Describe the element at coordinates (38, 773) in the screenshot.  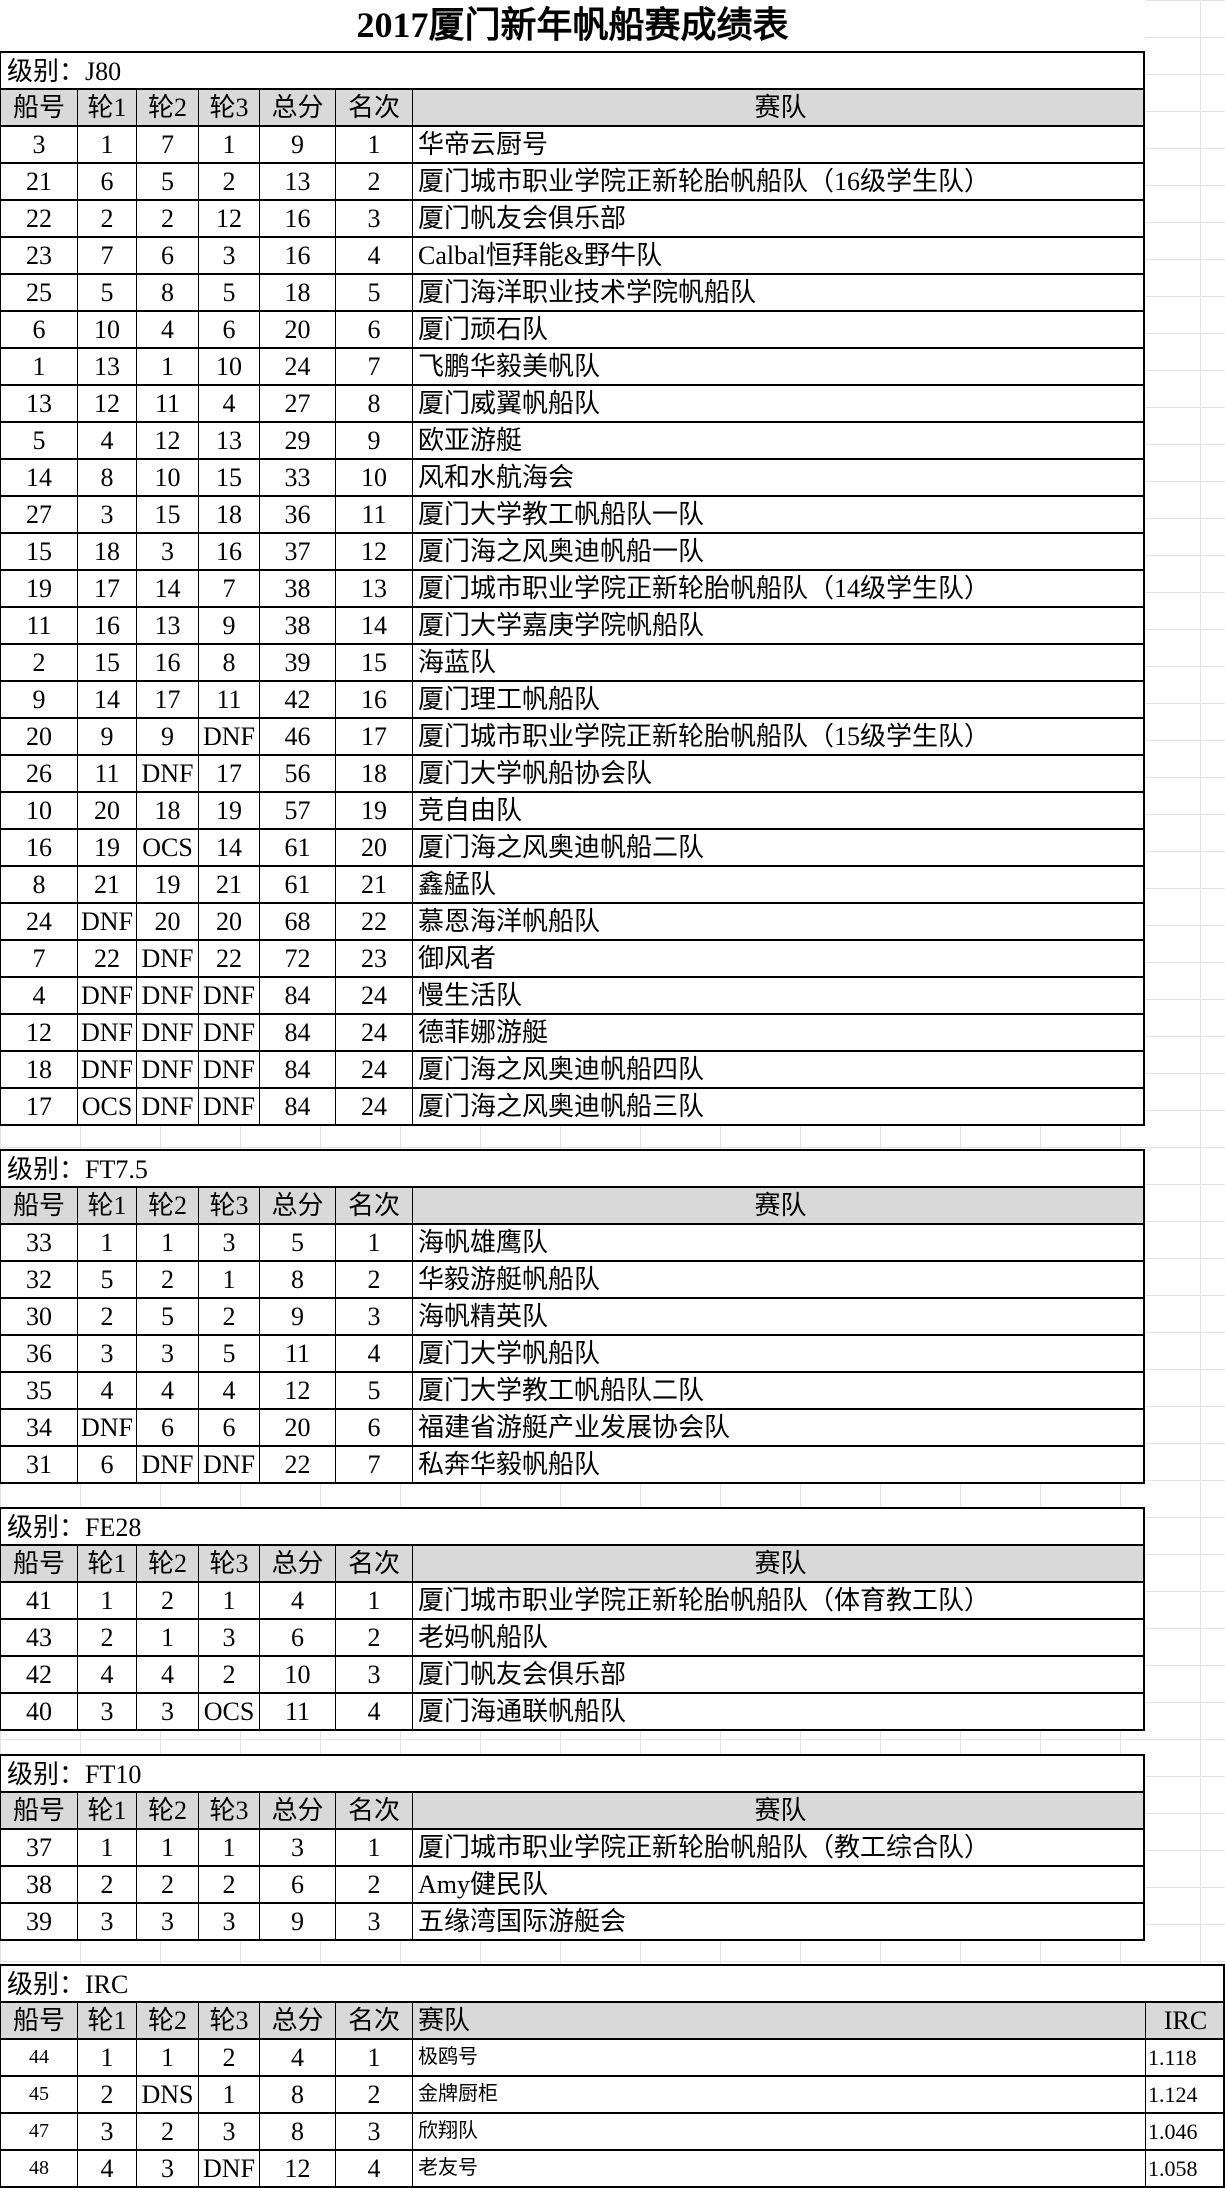
I see `boat-number-cell: 26` at that location.